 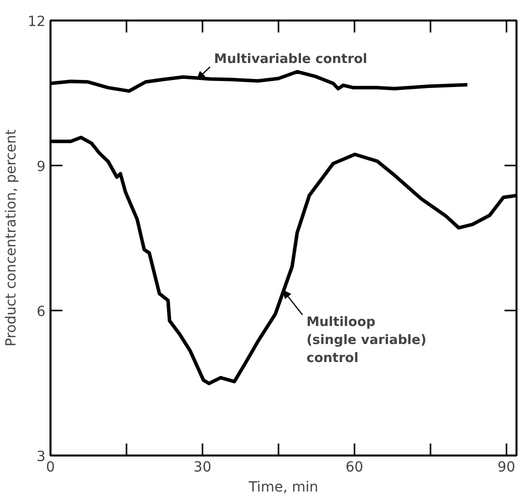 What do you see at coordinates (41, 457) in the screenshot?
I see `y-tick-label: 3` at bounding box center [41, 457].